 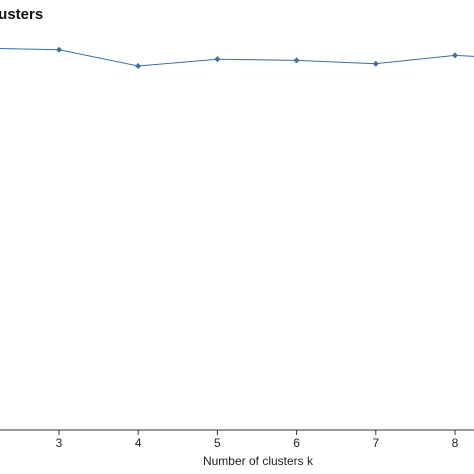 What do you see at coordinates (296, 443) in the screenshot?
I see `x-tick-label-6: 6` at bounding box center [296, 443].